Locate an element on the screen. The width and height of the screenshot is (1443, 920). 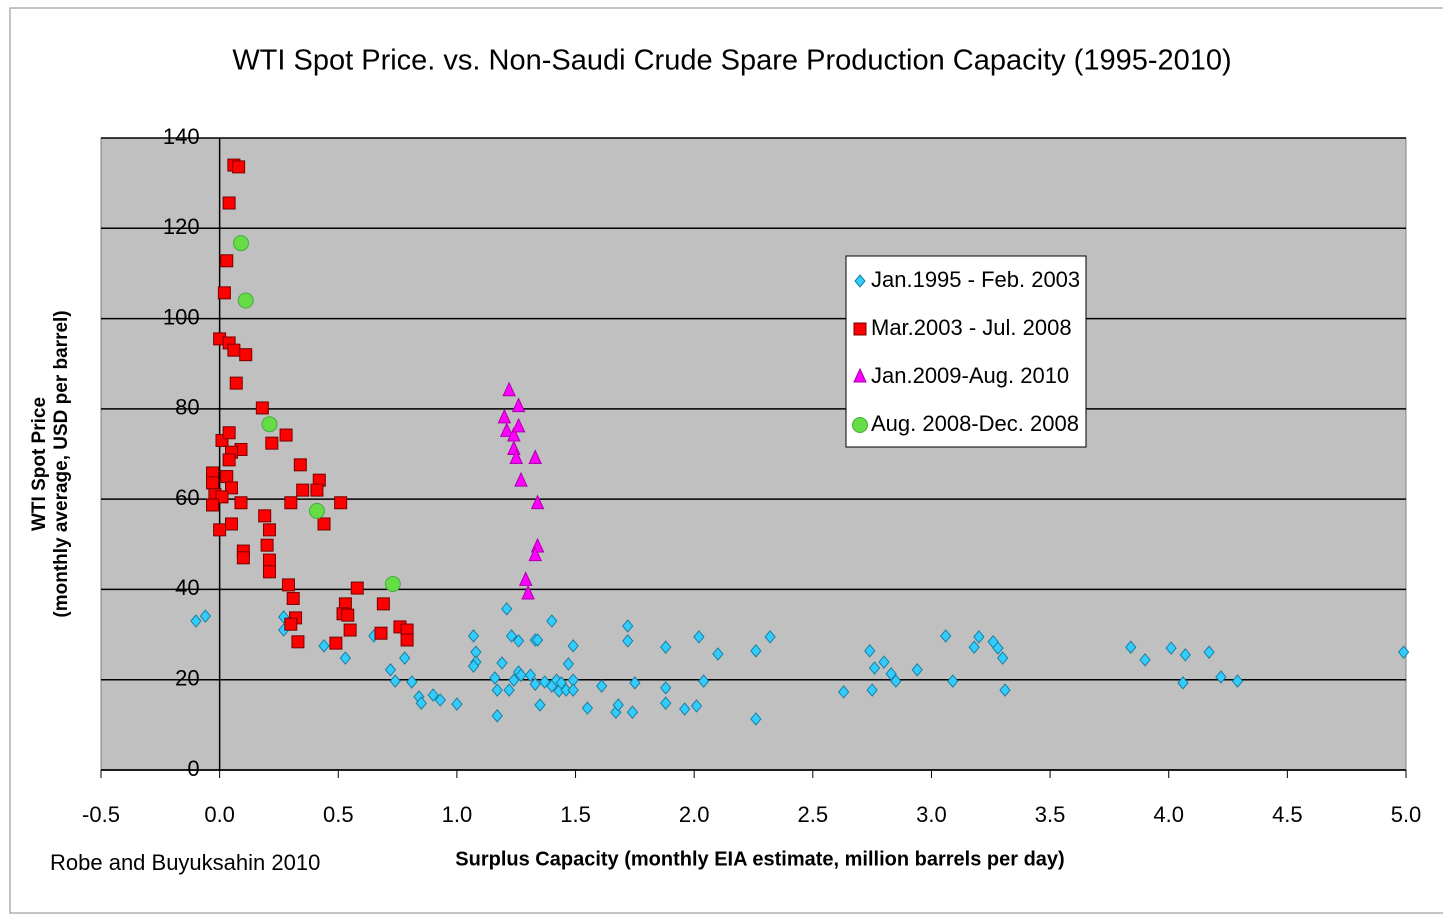
legend-label: Jan.2009-Aug. 2010 is located at coordinates (970, 375).